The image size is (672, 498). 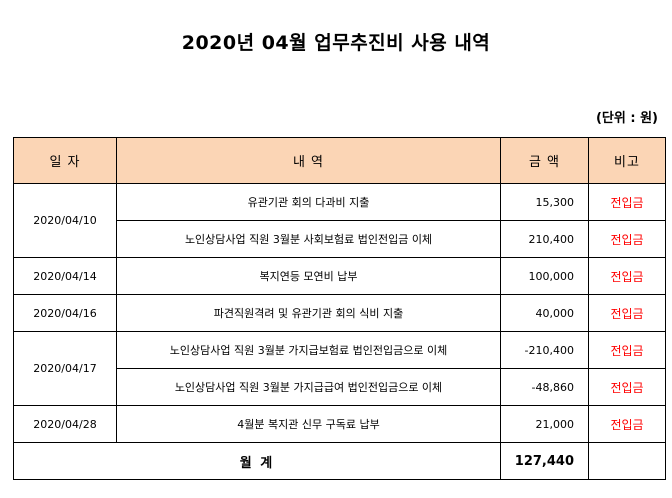 What do you see at coordinates (626, 118) in the screenshot?
I see `unit-label: (단위 : 원)` at bounding box center [626, 118].